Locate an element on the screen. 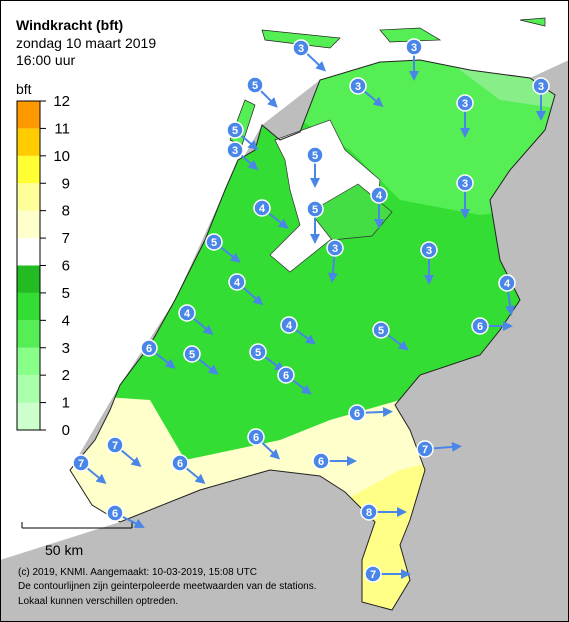  ijsselmeer is located at coordinates (325, 196).